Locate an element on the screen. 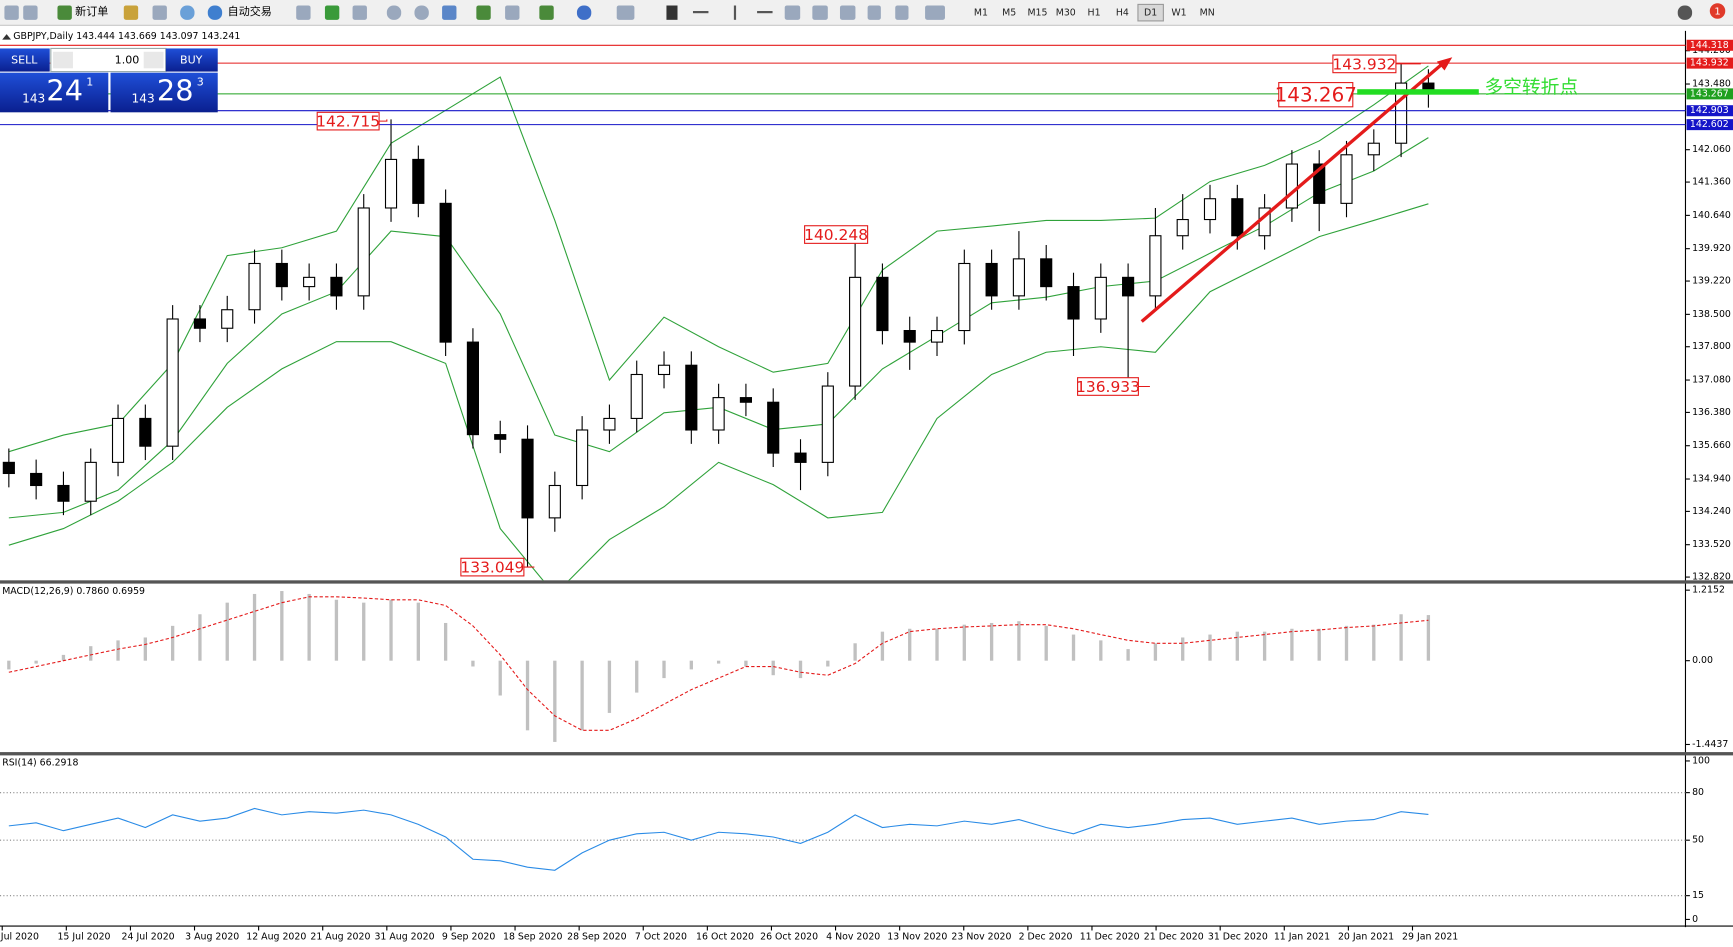  x-tick-label: 2 Dec 2020 is located at coordinates (1046, 937).